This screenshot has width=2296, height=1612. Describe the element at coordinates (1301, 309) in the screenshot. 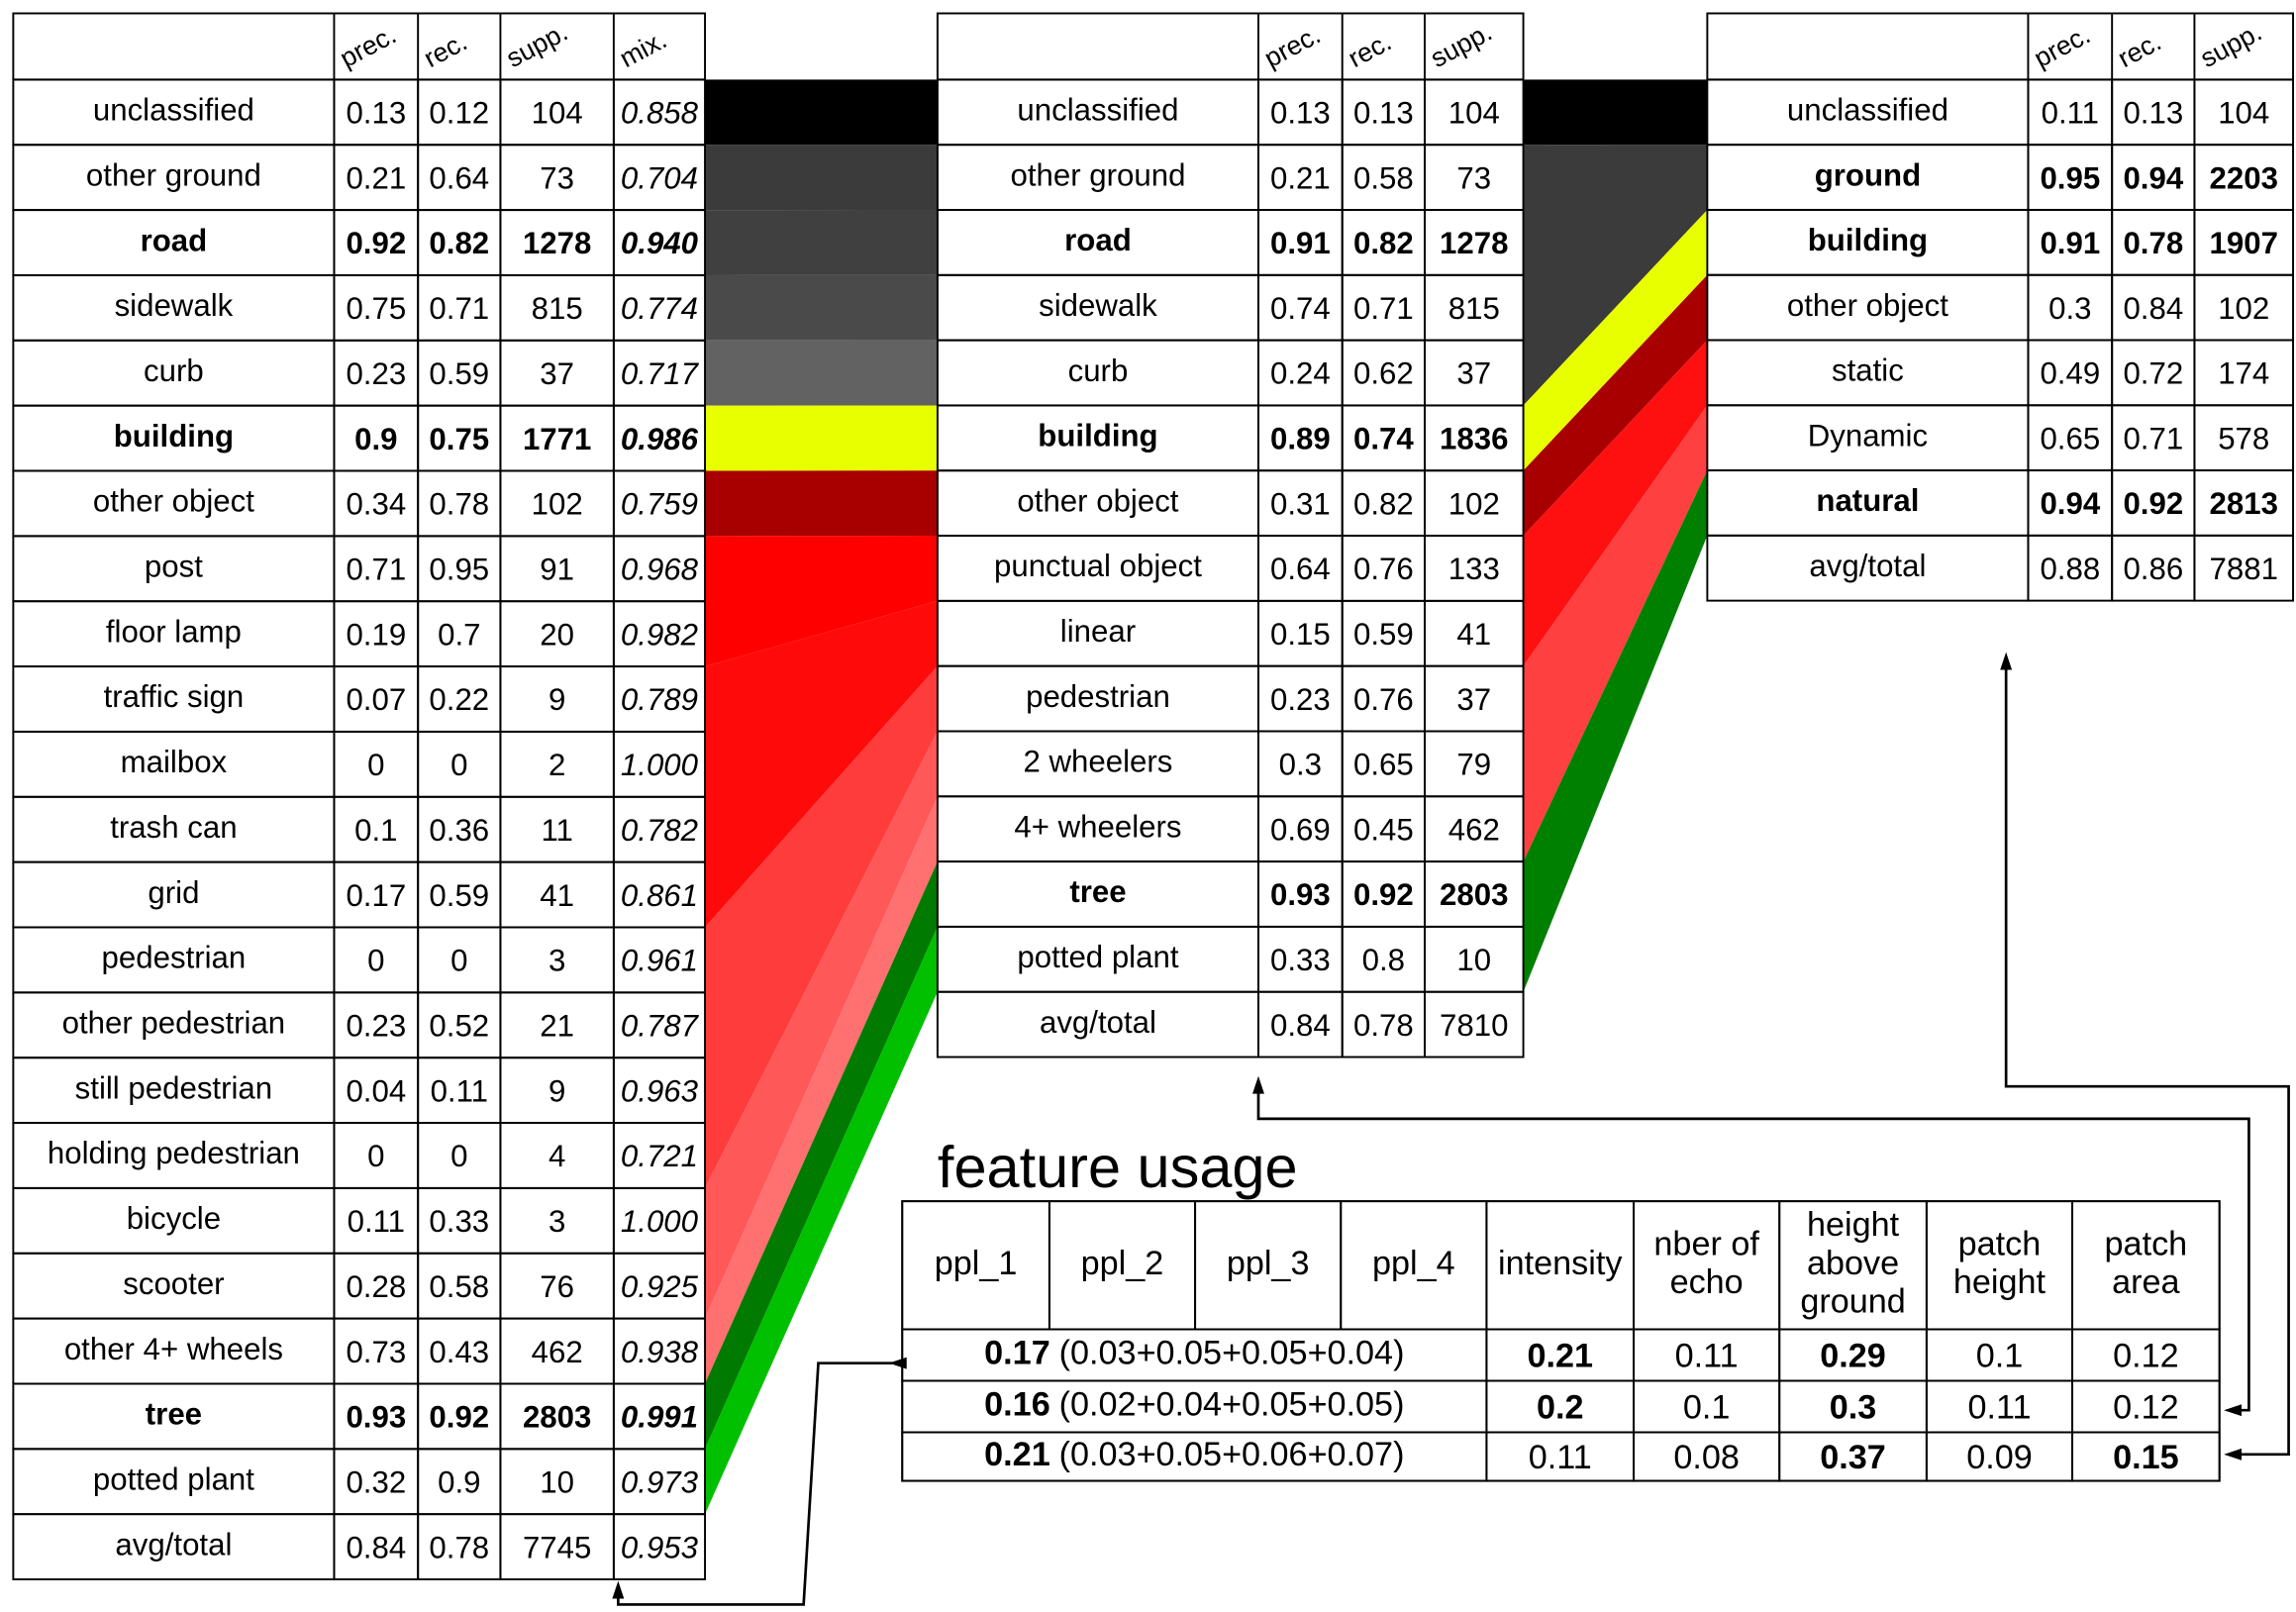

I see `cell-value: 0.74` at that location.